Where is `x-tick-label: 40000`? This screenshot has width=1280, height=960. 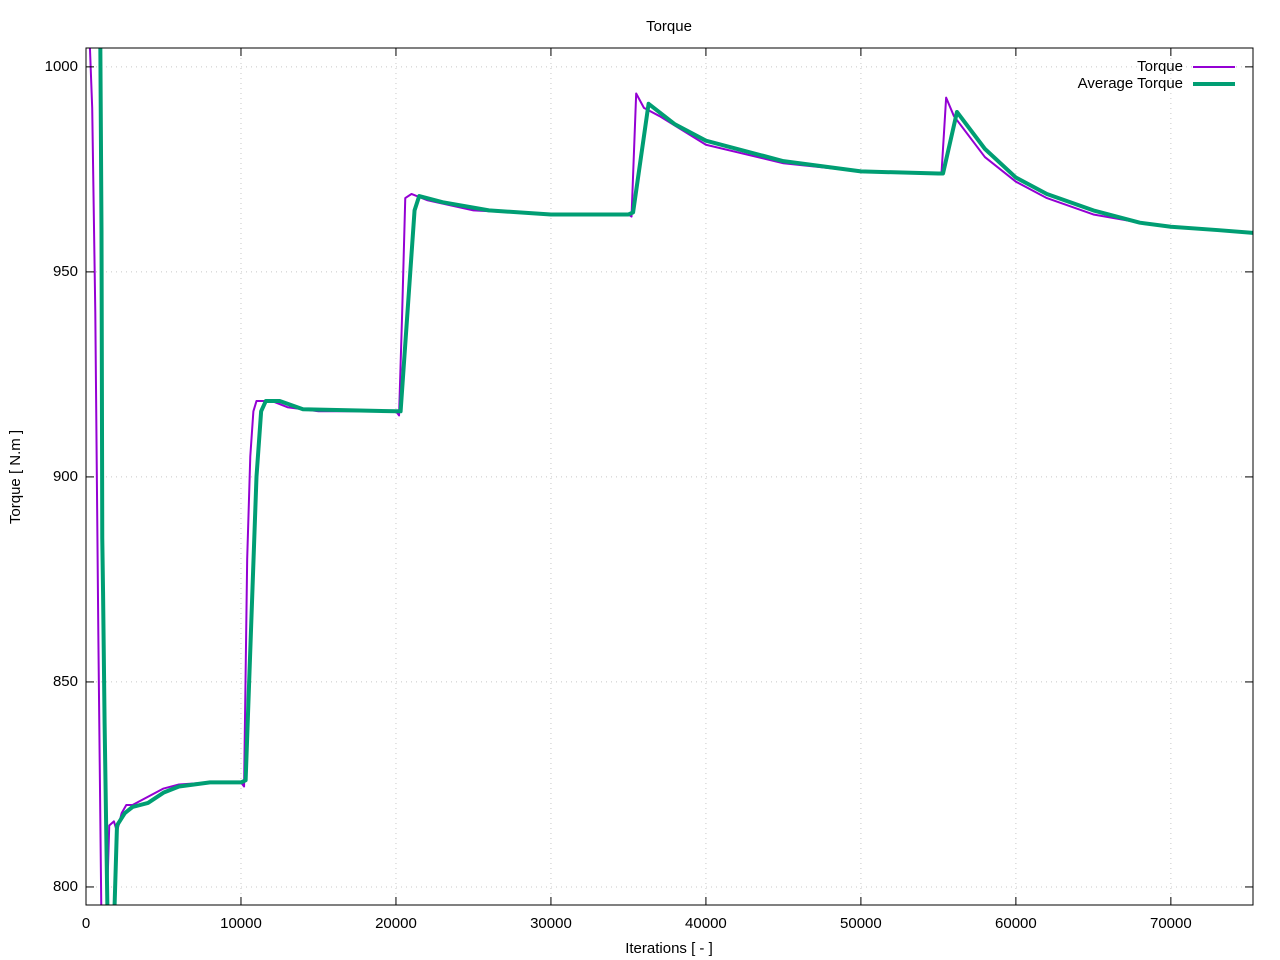
x-tick-label: 40000 is located at coordinates (706, 923).